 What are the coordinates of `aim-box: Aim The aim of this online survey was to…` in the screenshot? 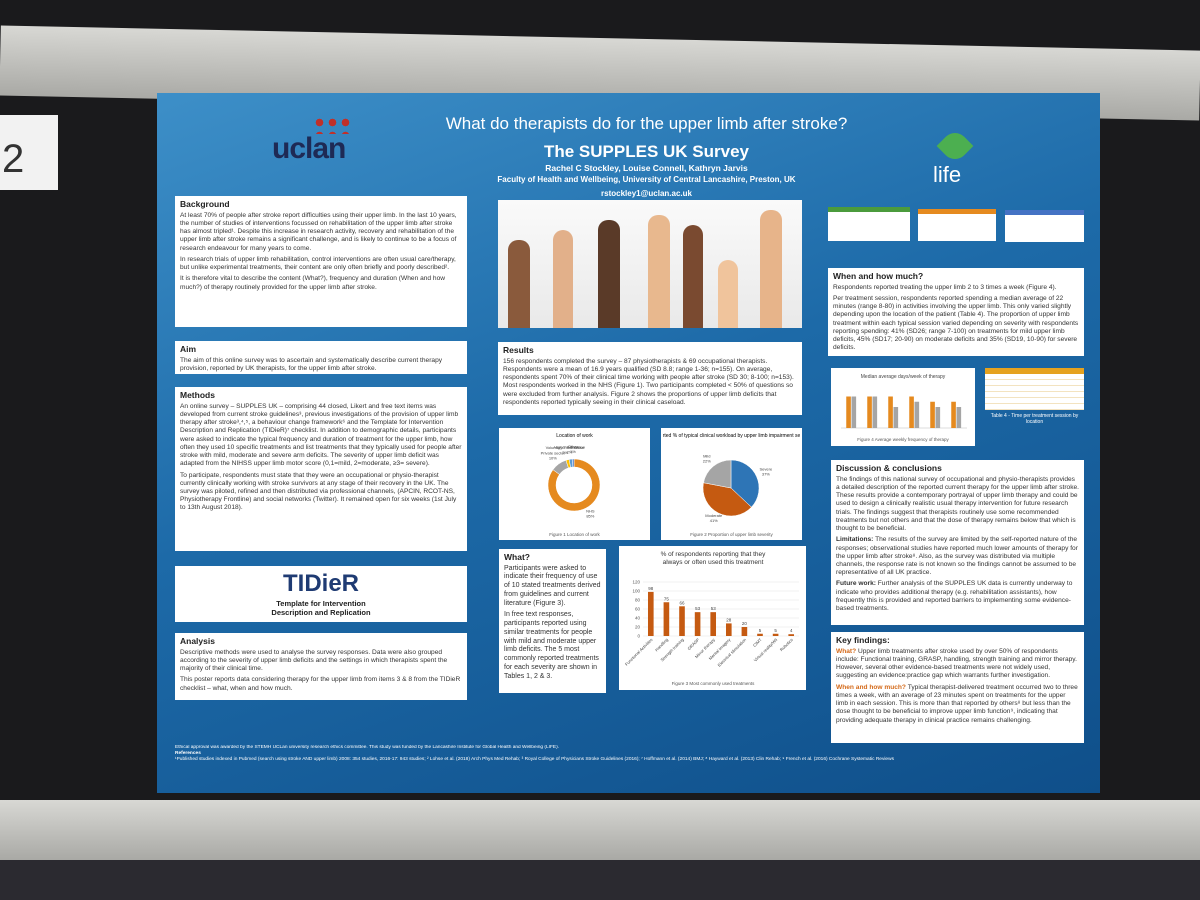 It's located at (321, 357).